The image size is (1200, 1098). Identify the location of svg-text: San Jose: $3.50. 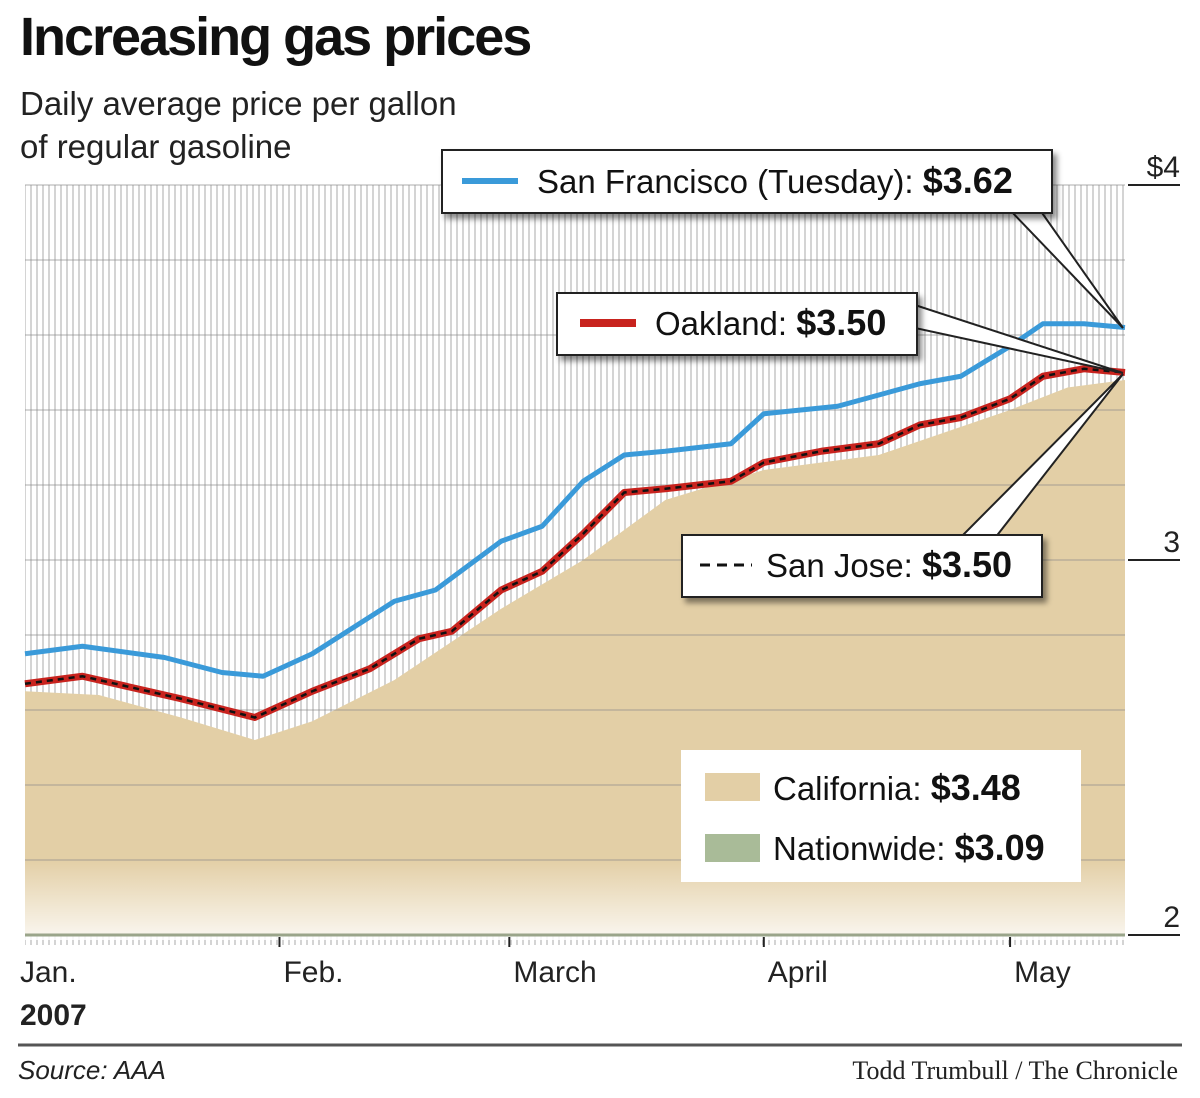
(889, 564).